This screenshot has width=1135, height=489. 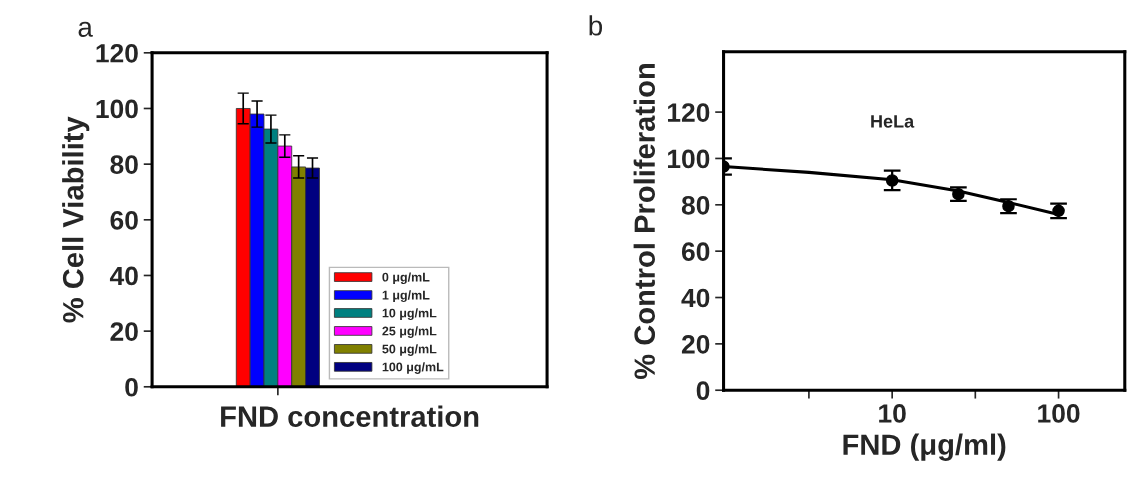 What do you see at coordinates (596, 25) in the screenshot?
I see `text: b` at bounding box center [596, 25].